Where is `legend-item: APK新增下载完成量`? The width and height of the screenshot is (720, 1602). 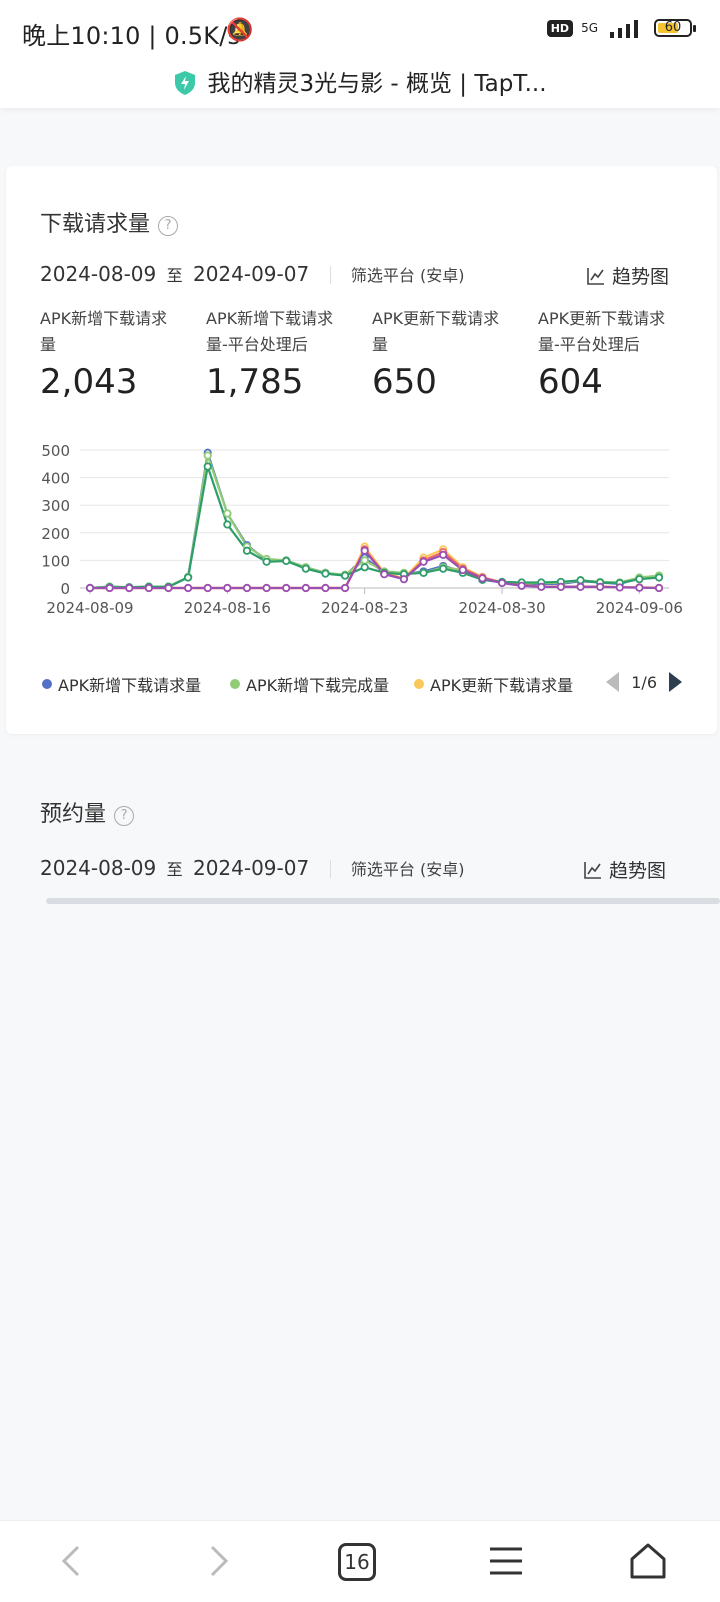
legend-item: APK新增下载完成量 is located at coordinates (309, 684).